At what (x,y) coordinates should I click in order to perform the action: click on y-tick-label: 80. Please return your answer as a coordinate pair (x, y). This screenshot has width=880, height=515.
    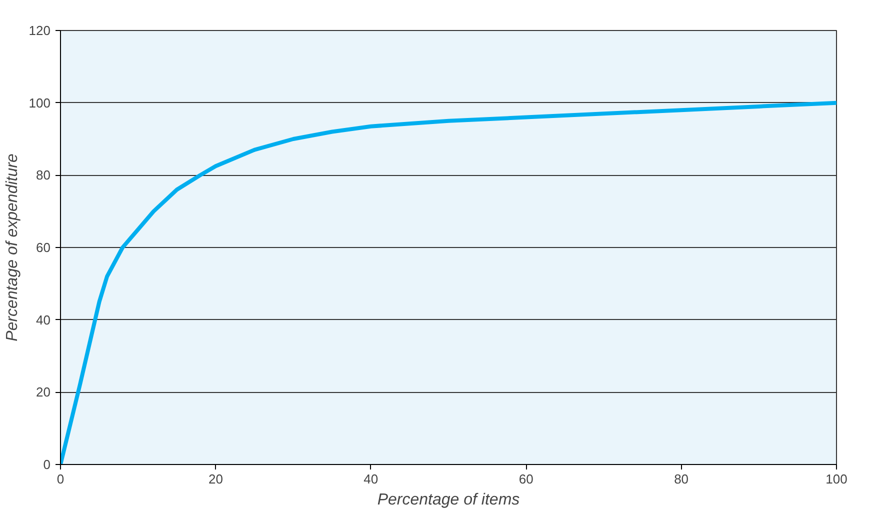
    Looking at the image, I should click on (43, 175).